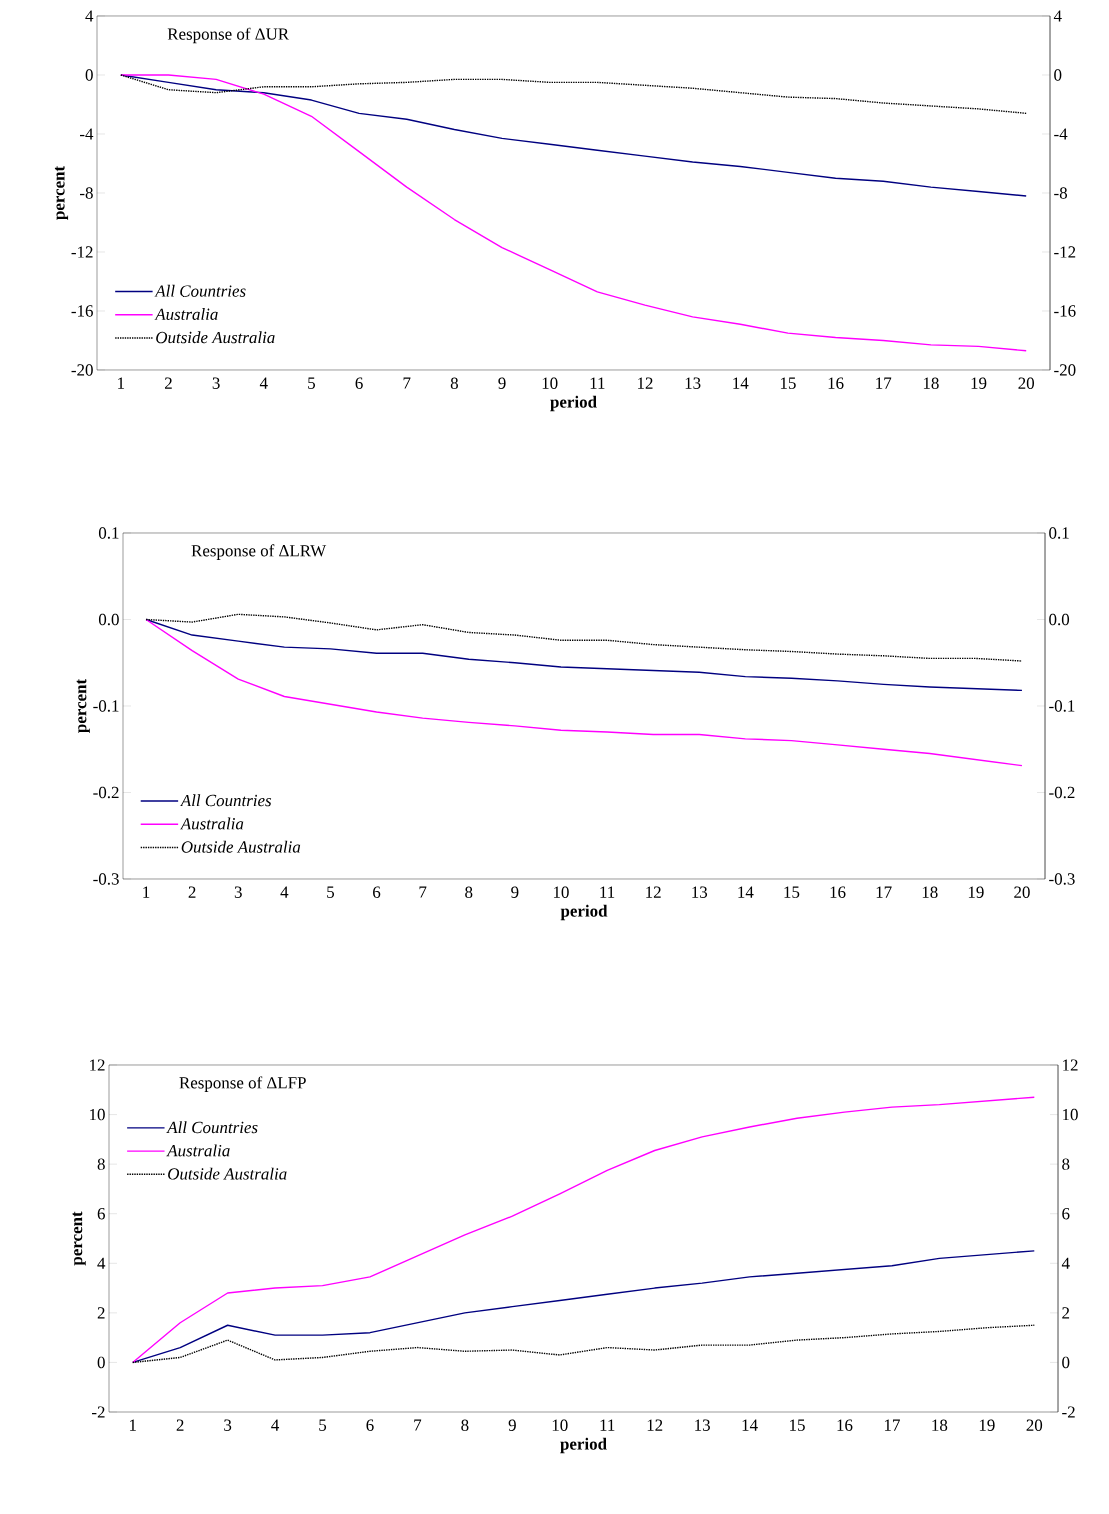 This screenshot has height=1514, width=1109. I want to click on y-tick-label: 8, so click(101, 1164).